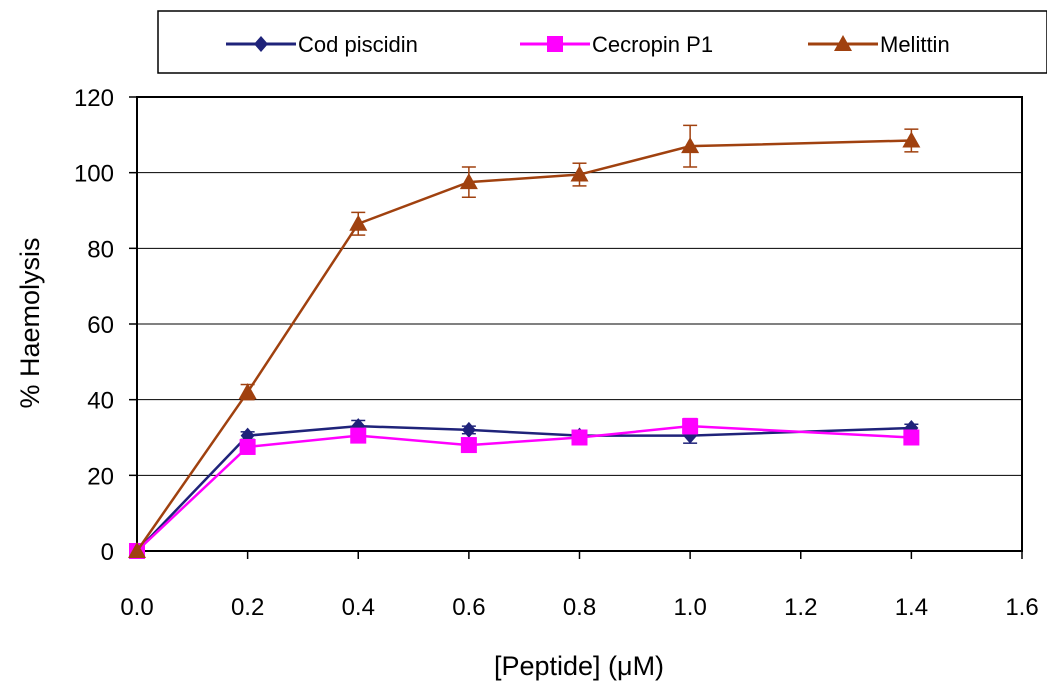 Image resolution: width=1047 pixels, height=687 pixels. I want to click on x-axis: 0.0 0.2 0.4 0.6 0.8 1.0 1.2 1.4 1.6, so click(579, 586).